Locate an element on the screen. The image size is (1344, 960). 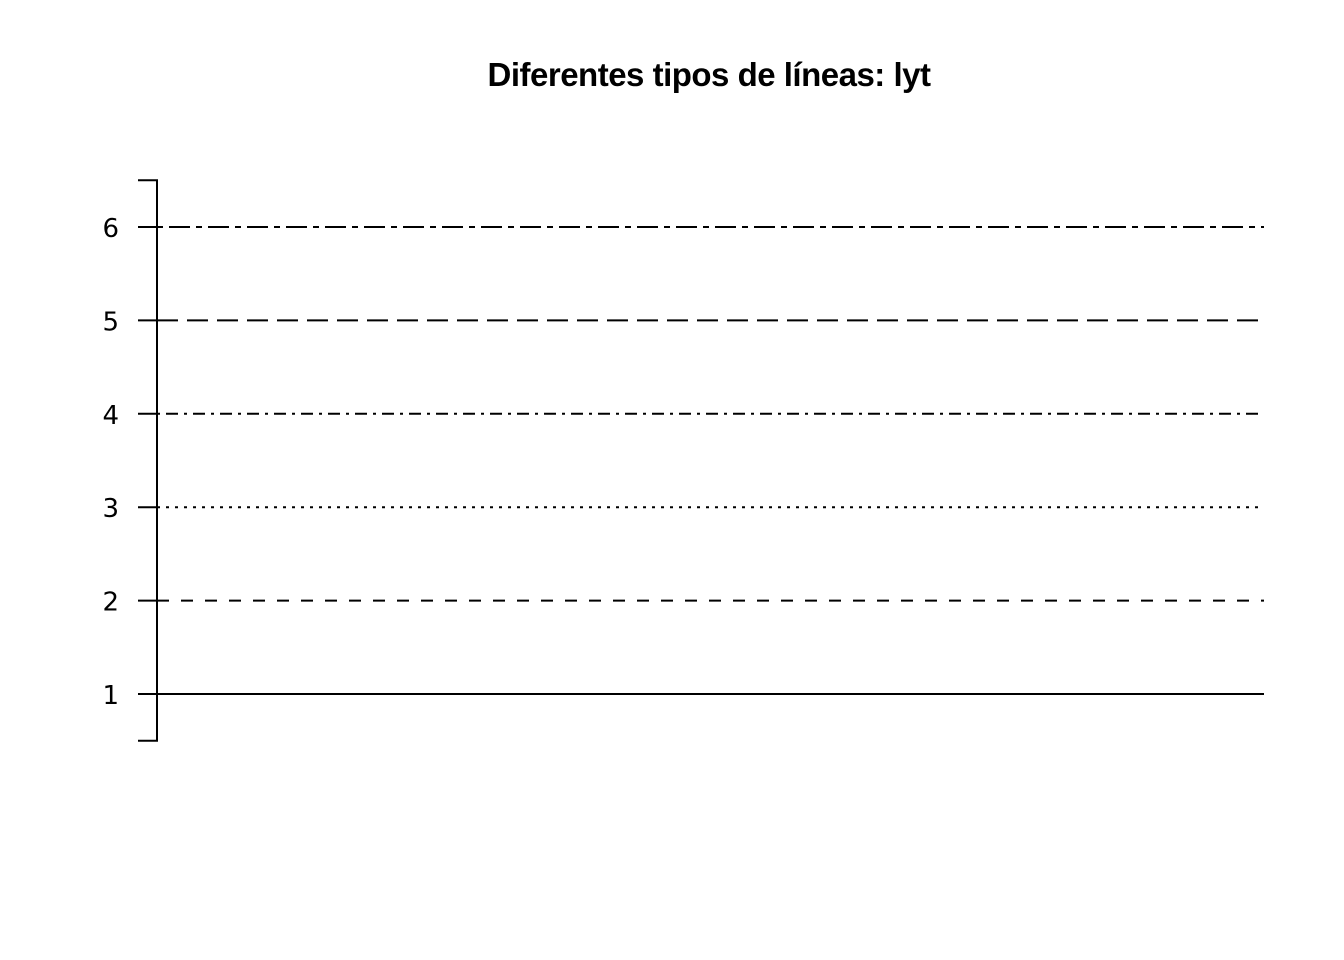
y-tick-label-5: 5 is located at coordinates (110, 322).